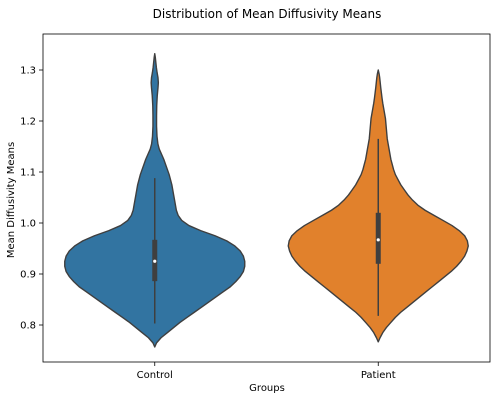 The height and width of the screenshot is (401, 497). What do you see at coordinates (11, 200) in the screenshot?
I see `y-axis-label: Mean Diffusivity Means` at bounding box center [11, 200].